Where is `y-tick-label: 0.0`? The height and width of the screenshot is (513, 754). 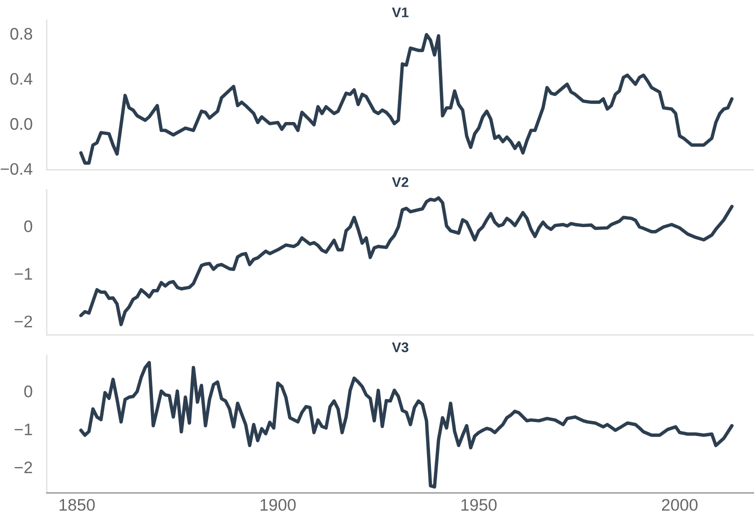
y-tick-label: 0.0 is located at coordinates (21, 124).